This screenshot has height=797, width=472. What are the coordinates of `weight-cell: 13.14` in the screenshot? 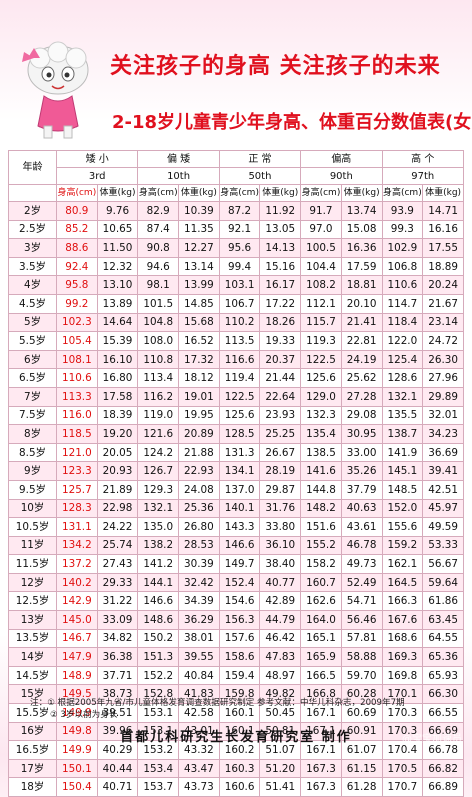 It's located at (199, 266).